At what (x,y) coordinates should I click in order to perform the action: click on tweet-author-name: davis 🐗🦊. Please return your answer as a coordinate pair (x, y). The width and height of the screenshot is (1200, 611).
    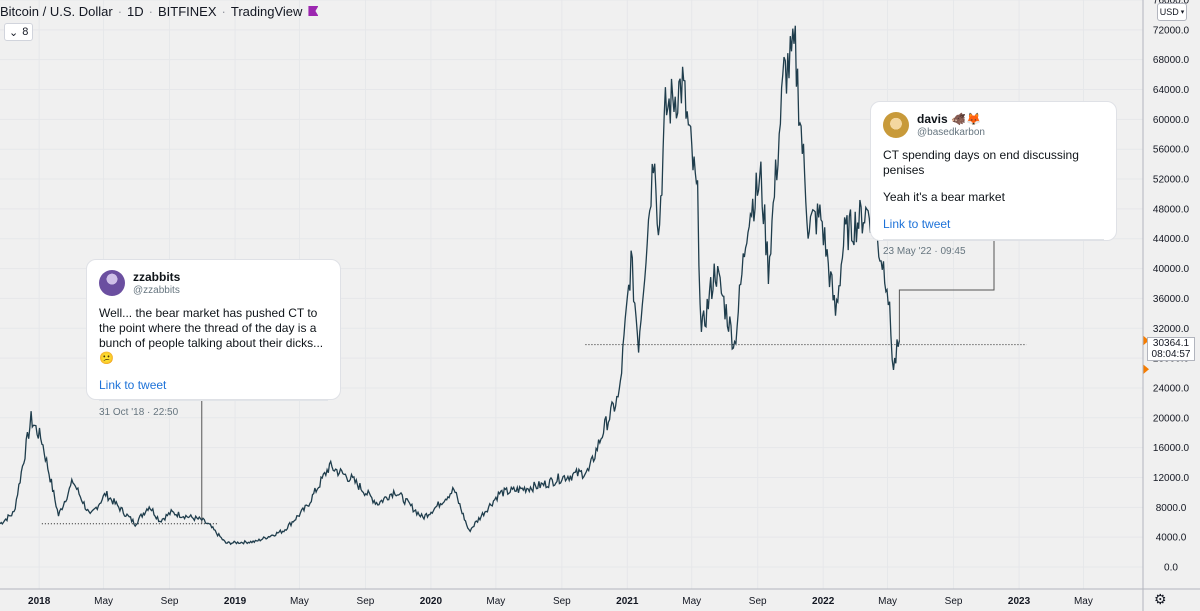
    Looking at the image, I should click on (949, 119).